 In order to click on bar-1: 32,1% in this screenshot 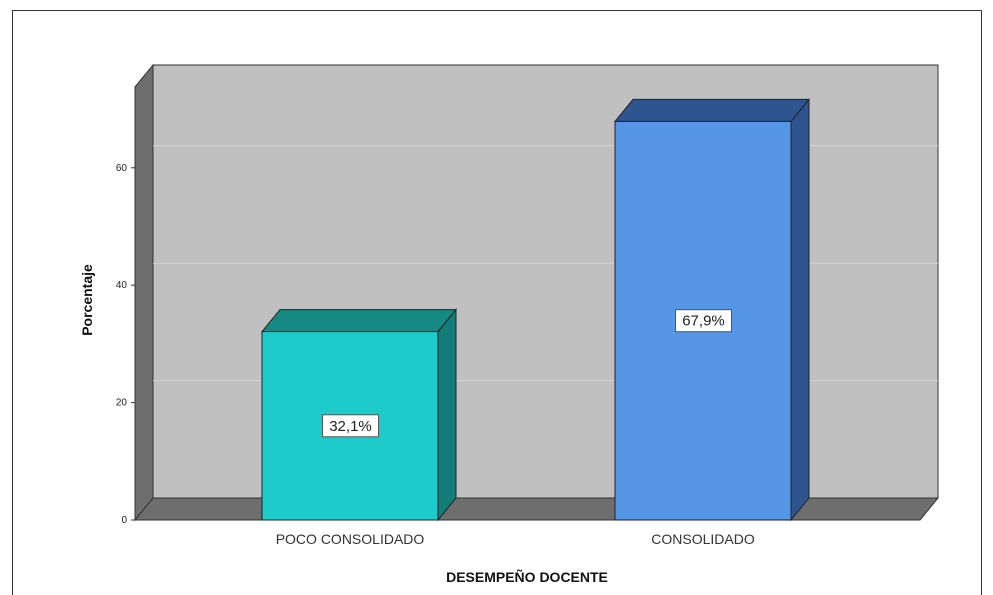, I will do `click(359, 415)`.